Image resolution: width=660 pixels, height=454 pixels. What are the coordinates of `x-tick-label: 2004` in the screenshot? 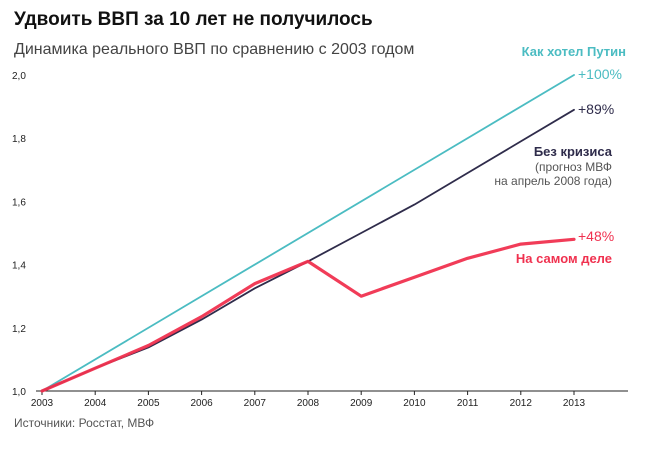 It's located at (95, 403).